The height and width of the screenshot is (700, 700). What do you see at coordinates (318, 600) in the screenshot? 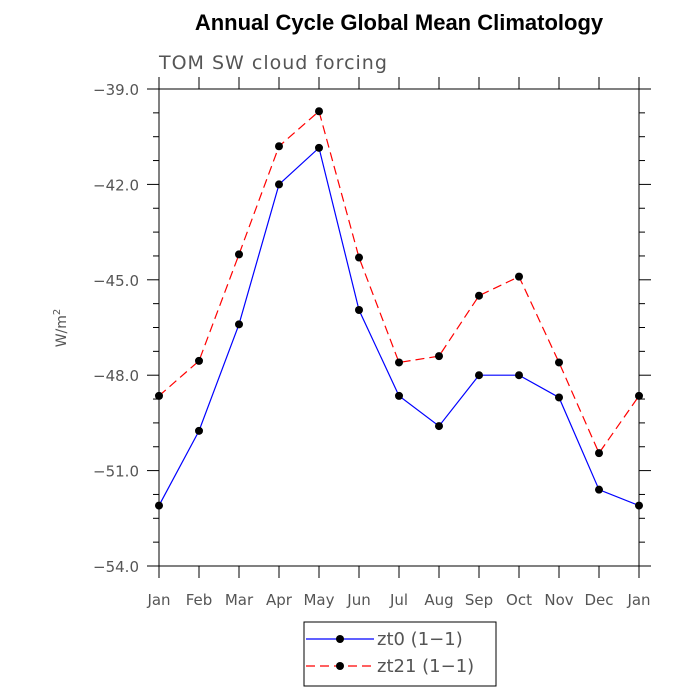
I see `x-tick-label: May` at bounding box center [318, 600].